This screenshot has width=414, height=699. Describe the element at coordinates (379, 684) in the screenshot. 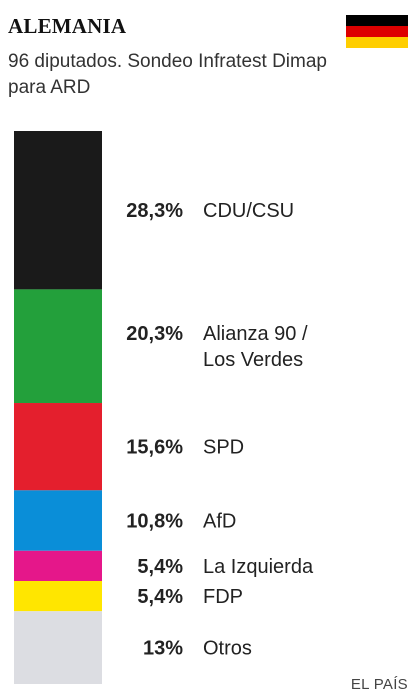

I see `source-credit: EL PAÍS` at that location.